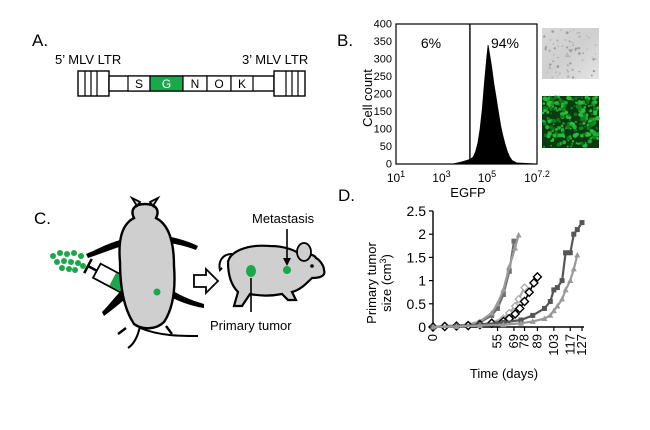 The height and width of the screenshot is (430, 650). I want to click on histogram-x-tick-label: 10⁵, so click(487, 177).